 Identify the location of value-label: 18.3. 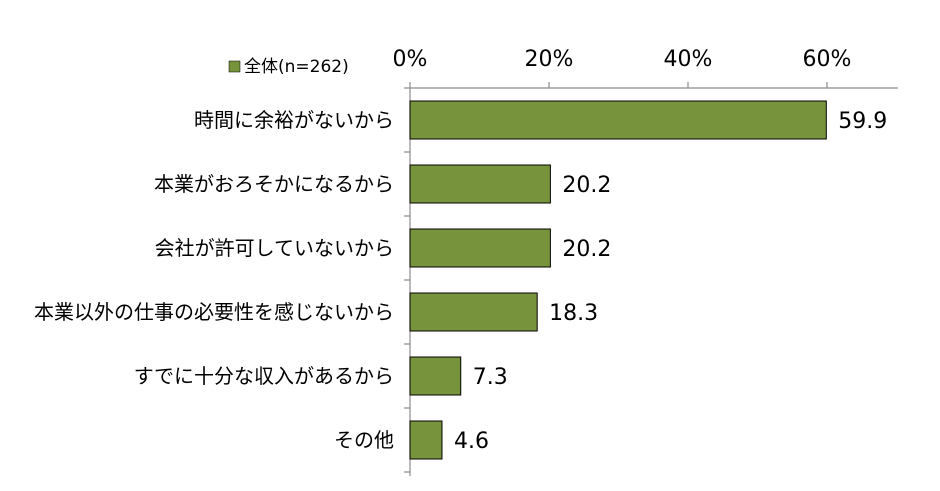
(573, 313).